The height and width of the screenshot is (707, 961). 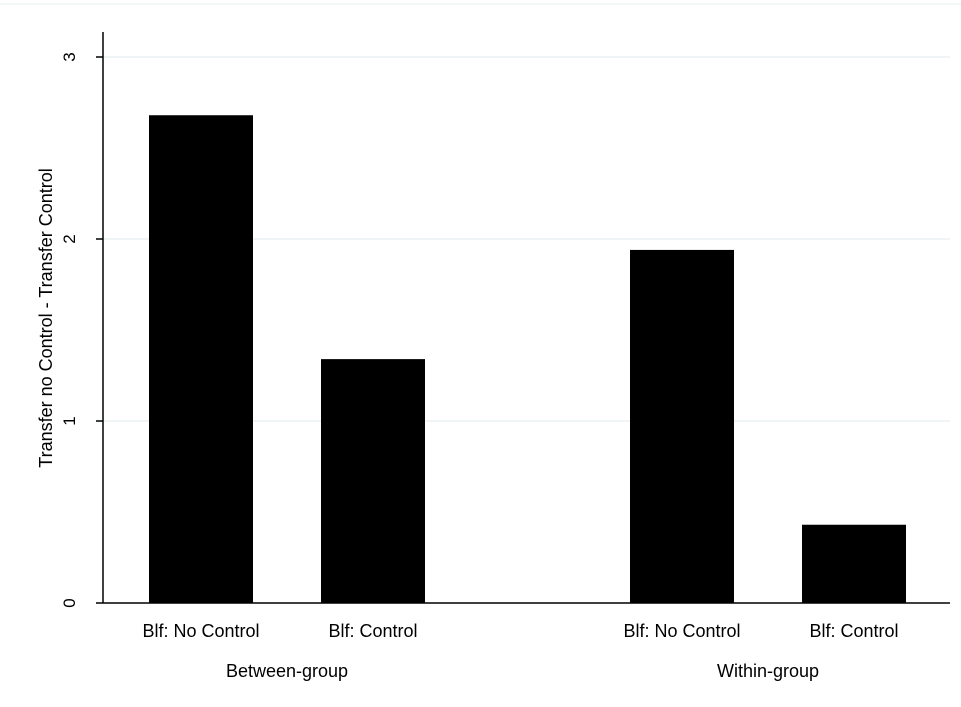 What do you see at coordinates (69, 238) in the screenshot?
I see `y-tick-label-2: 2` at bounding box center [69, 238].